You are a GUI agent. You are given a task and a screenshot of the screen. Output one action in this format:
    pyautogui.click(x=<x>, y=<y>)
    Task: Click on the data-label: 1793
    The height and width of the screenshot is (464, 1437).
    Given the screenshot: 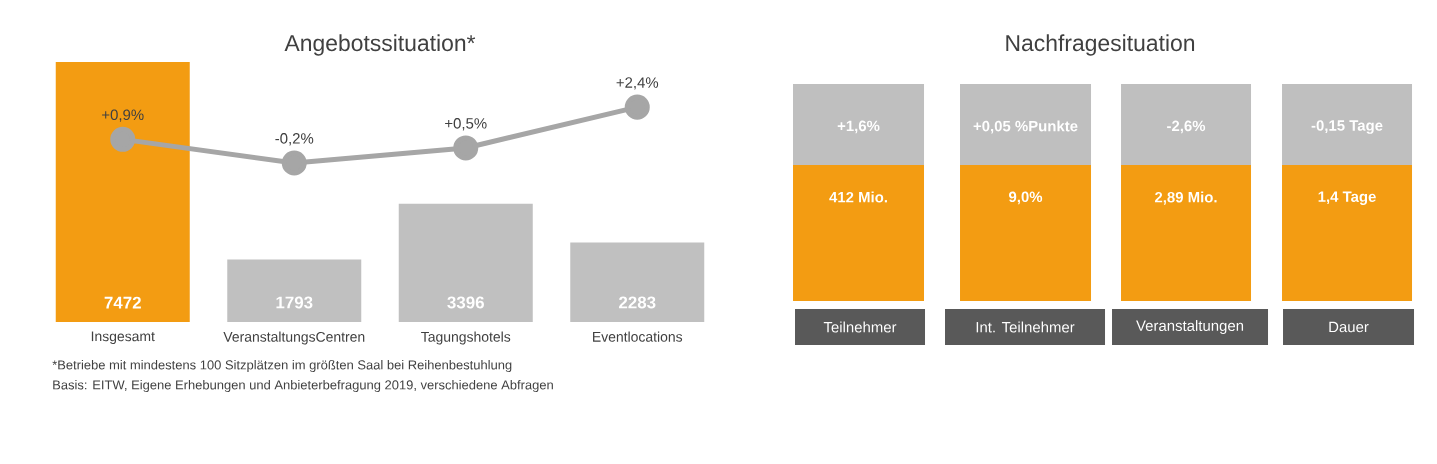 What is the action you would take?
    pyautogui.click(x=294, y=302)
    